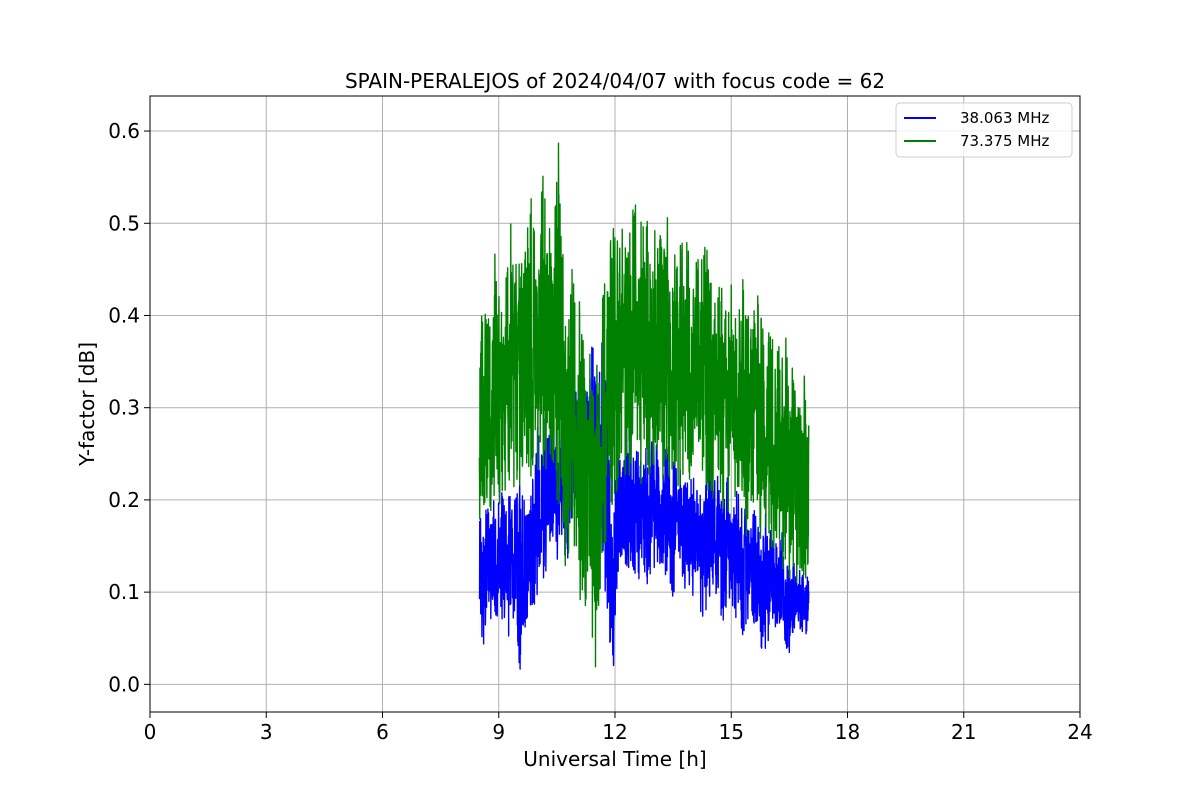 This screenshot has width=1200, height=804. What do you see at coordinates (731, 732) in the screenshot?
I see `x-tick-label: 15` at bounding box center [731, 732].